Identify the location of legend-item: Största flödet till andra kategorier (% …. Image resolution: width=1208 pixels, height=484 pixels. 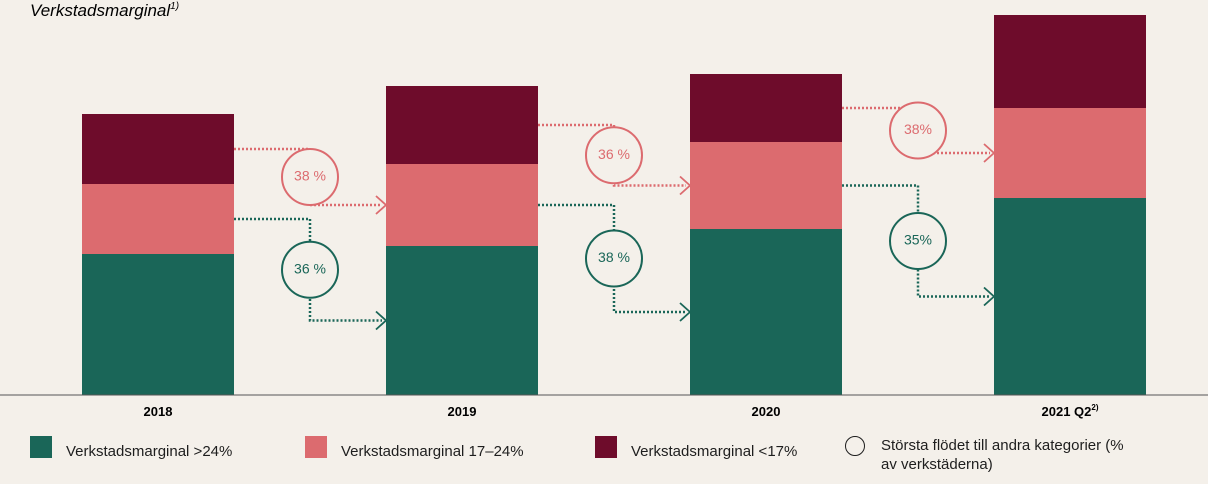
(1020, 455).